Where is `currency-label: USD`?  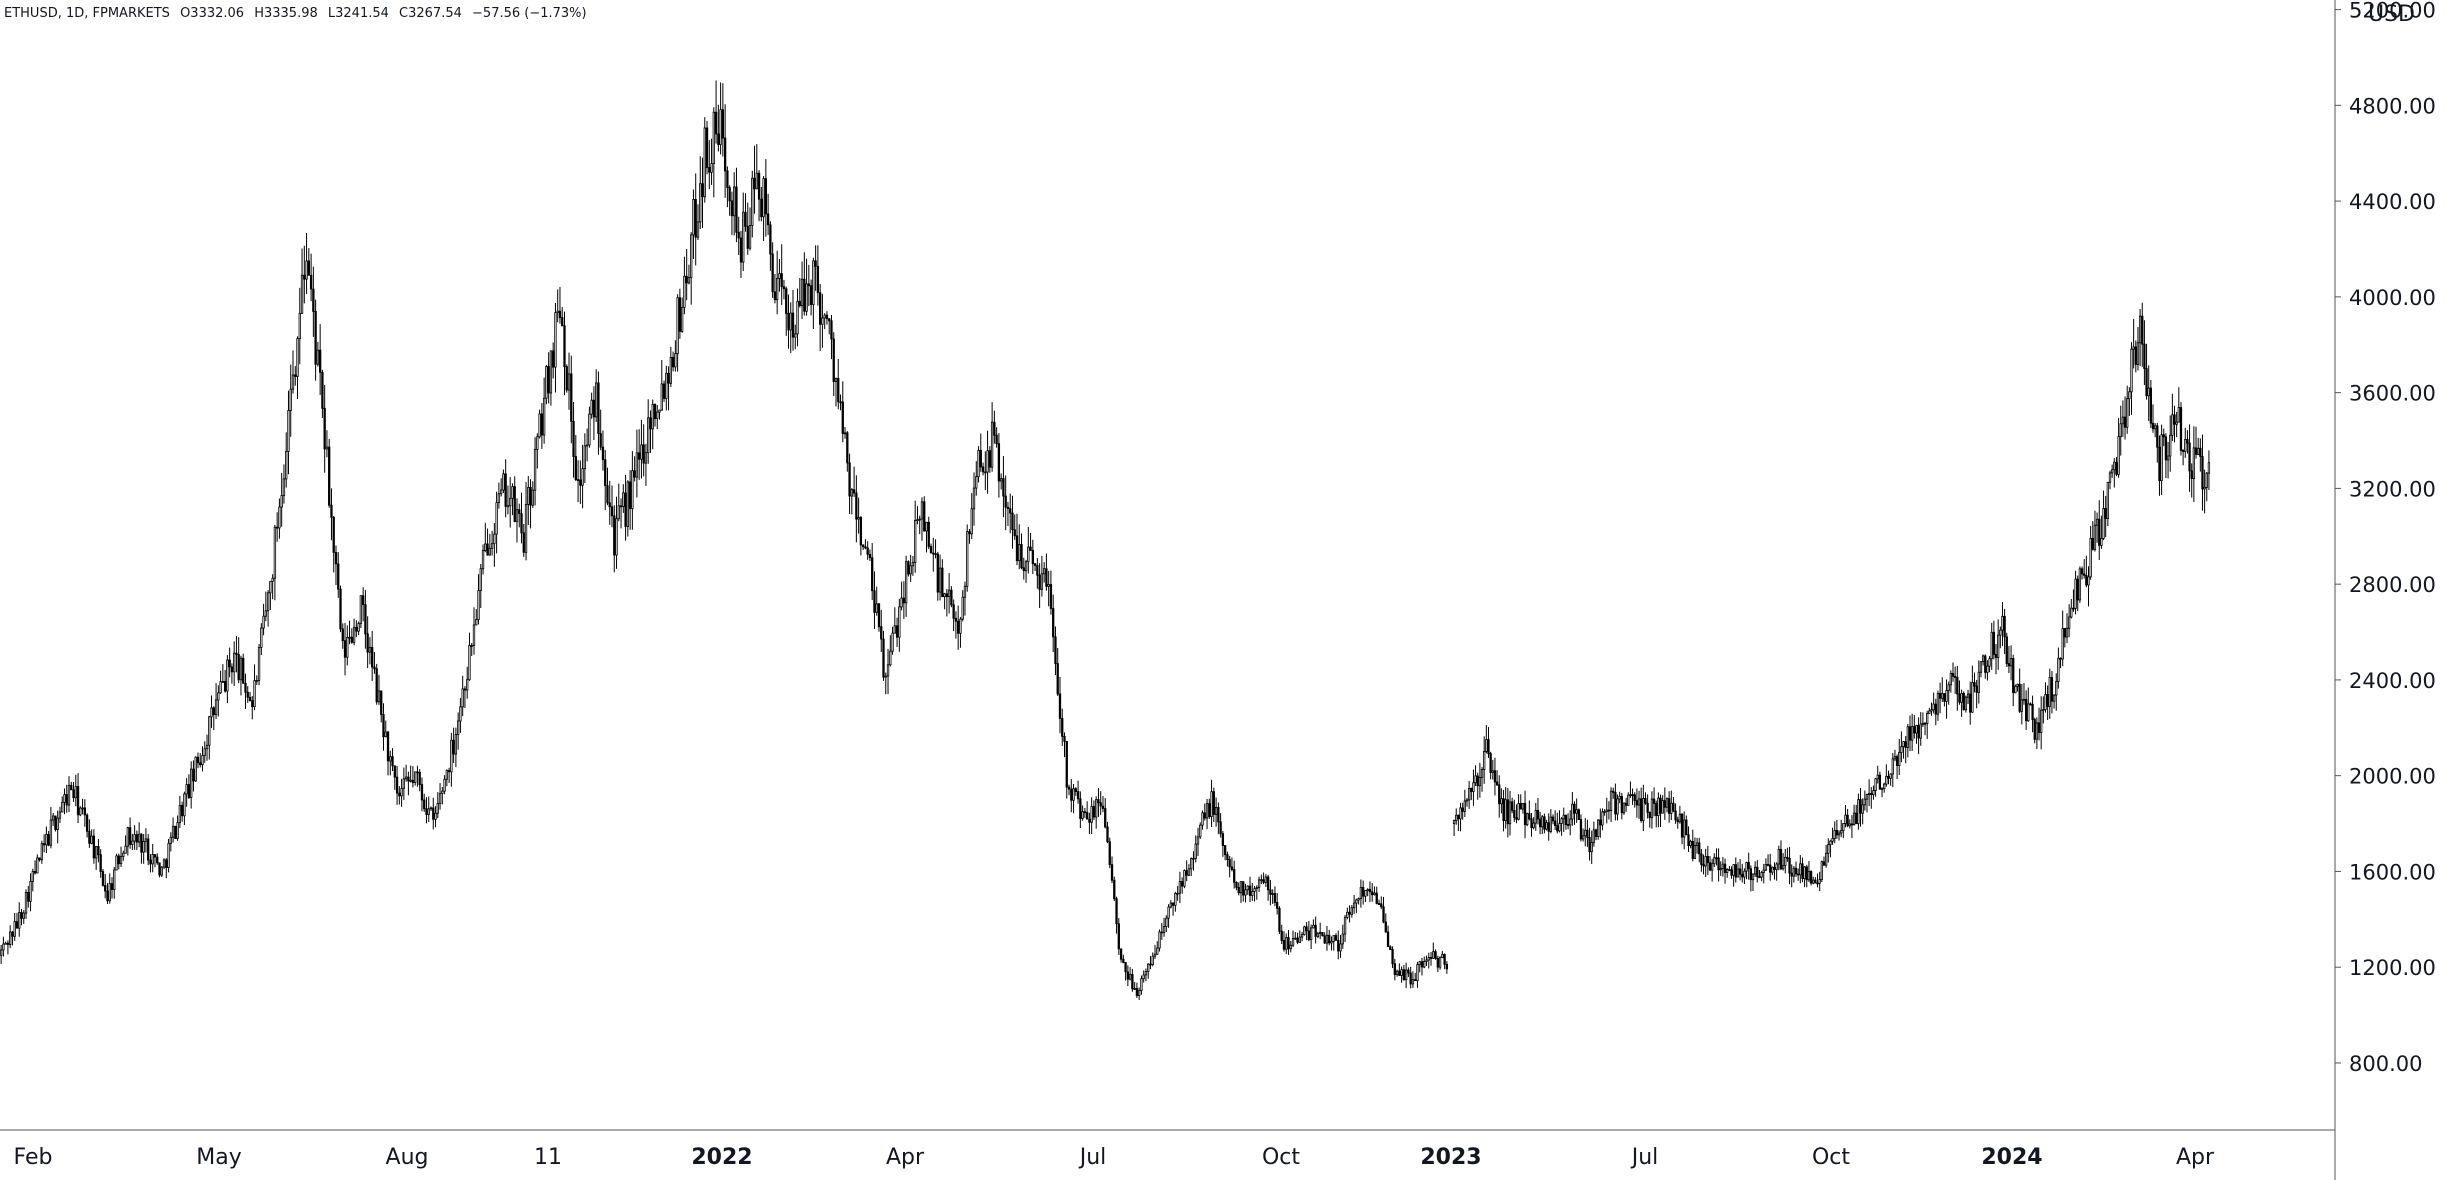
currency-label: USD is located at coordinates (2391, 14).